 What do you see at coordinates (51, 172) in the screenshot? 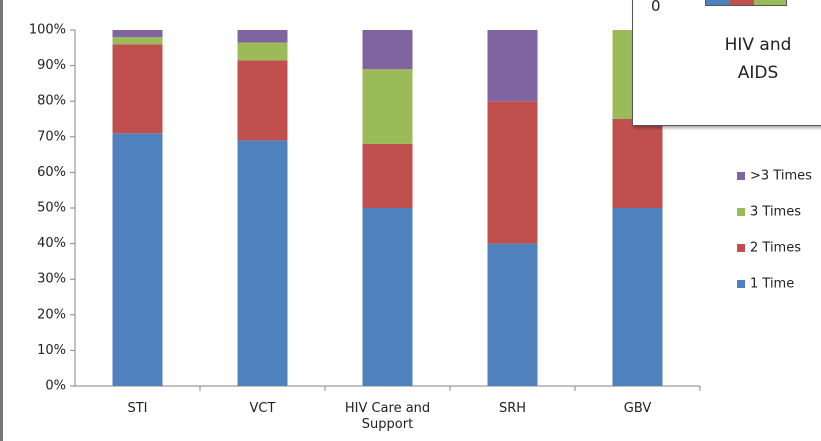
I see `y-tick-label: 60%` at bounding box center [51, 172].